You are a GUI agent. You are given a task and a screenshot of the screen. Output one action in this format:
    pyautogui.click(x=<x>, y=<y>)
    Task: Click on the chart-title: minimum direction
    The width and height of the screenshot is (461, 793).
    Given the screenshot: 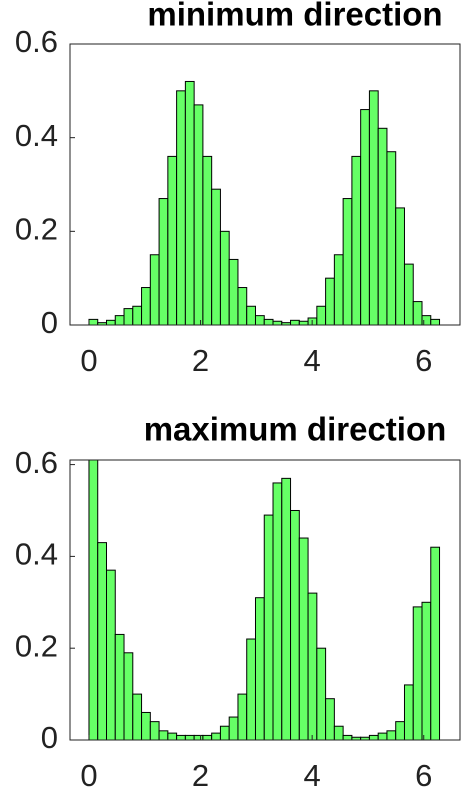 What is the action you would take?
    pyautogui.click(x=294, y=16)
    